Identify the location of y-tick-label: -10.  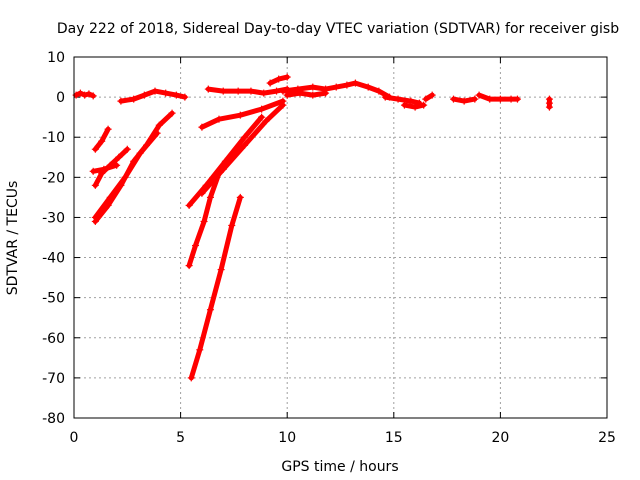
(53, 138).